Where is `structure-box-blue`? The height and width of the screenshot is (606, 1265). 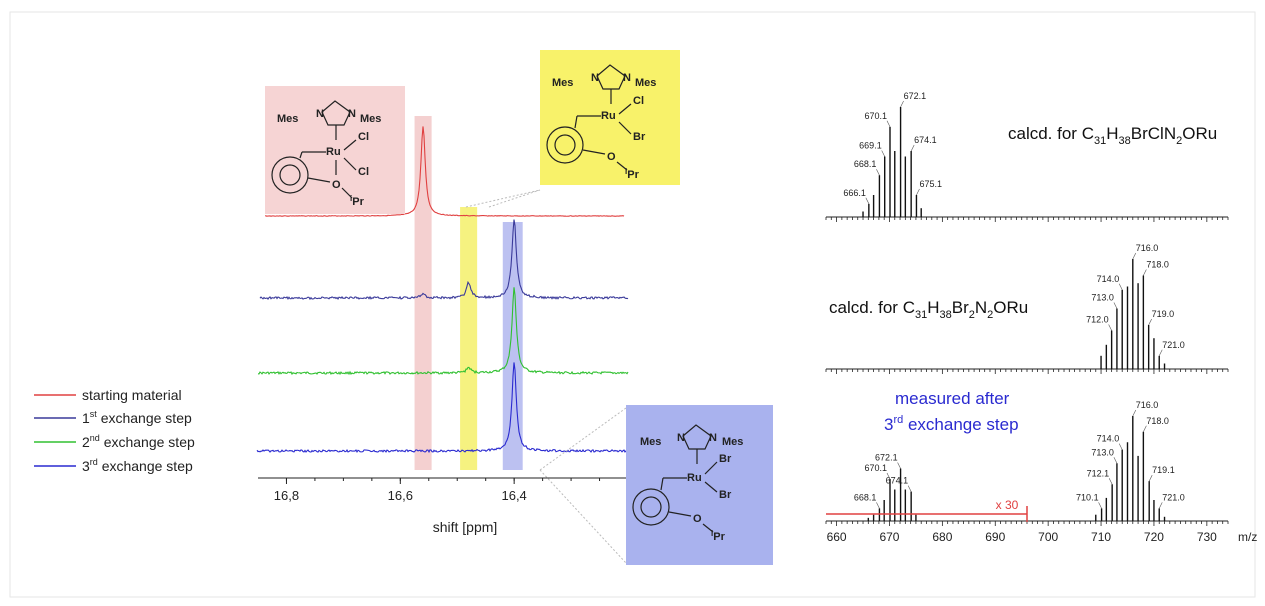 structure-box-blue is located at coordinates (699, 485).